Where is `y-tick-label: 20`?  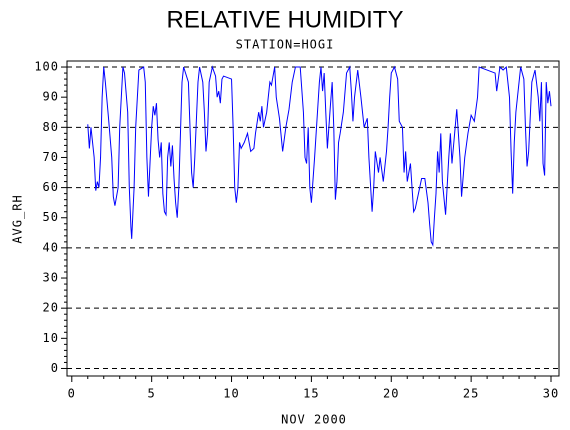
y-tick-label: 20 is located at coordinates (51, 308).